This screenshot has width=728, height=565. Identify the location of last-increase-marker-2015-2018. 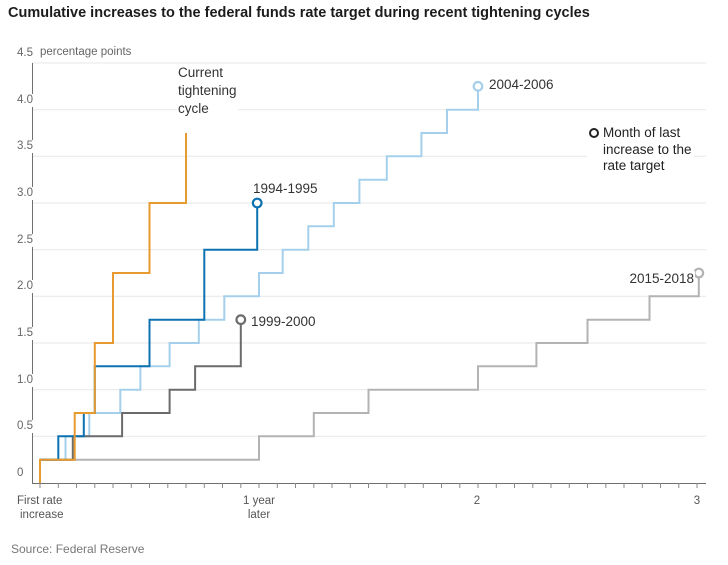
(699, 273).